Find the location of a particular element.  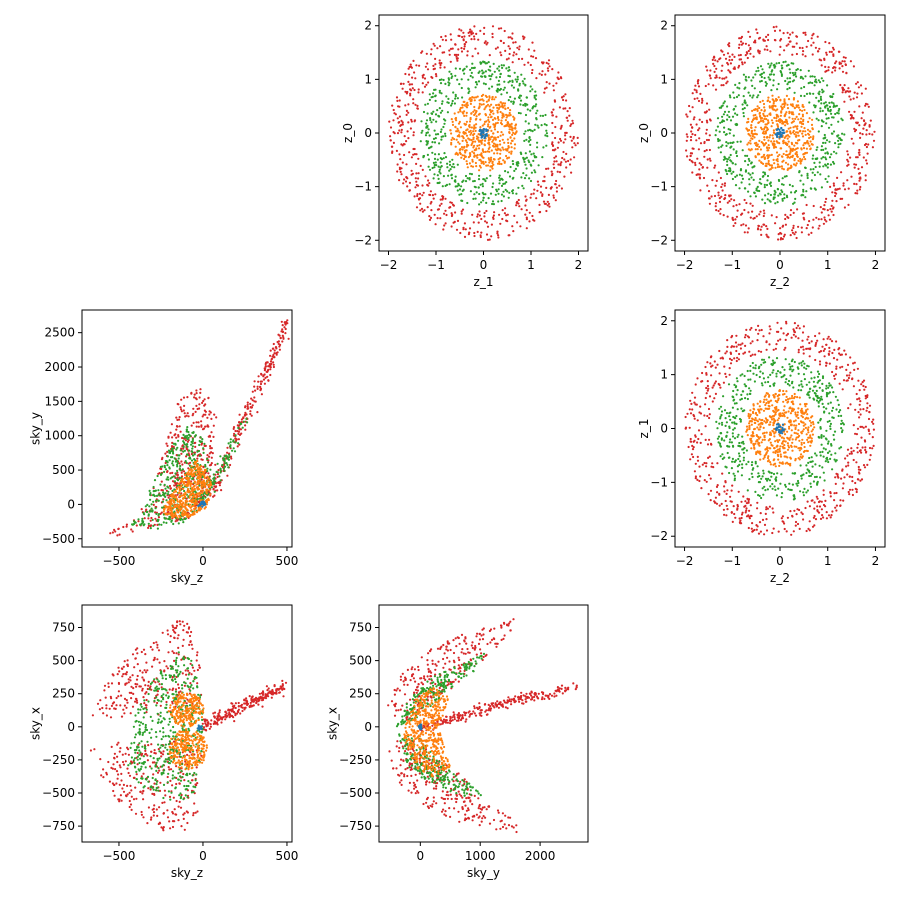

x-tick-label: 2 is located at coordinates (876, 265).